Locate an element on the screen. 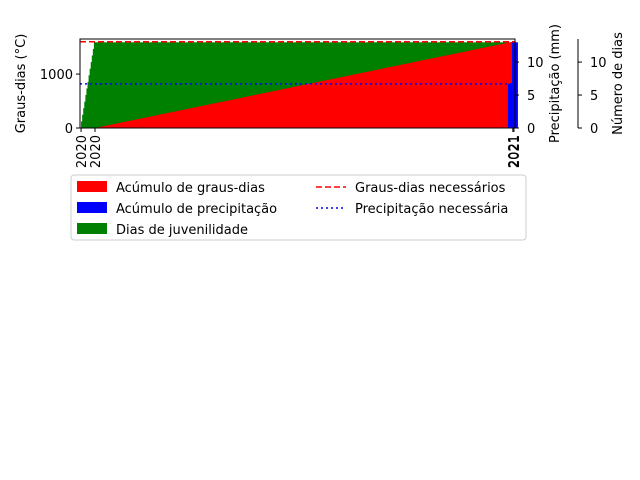 The image size is (640, 480). y-right1-axis-title: Precipitação (mm) is located at coordinates (555, 83).